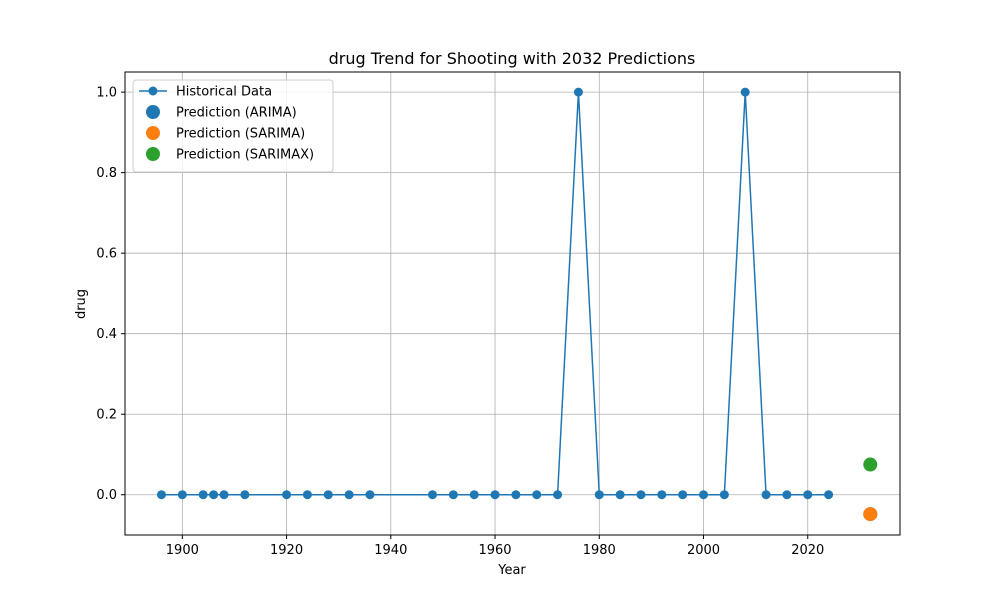 This screenshot has width=1000, height=600. Describe the element at coordinates (240, 134) in the screenshot. I see `legend-label: Prediction (SARIMA)` at that location.